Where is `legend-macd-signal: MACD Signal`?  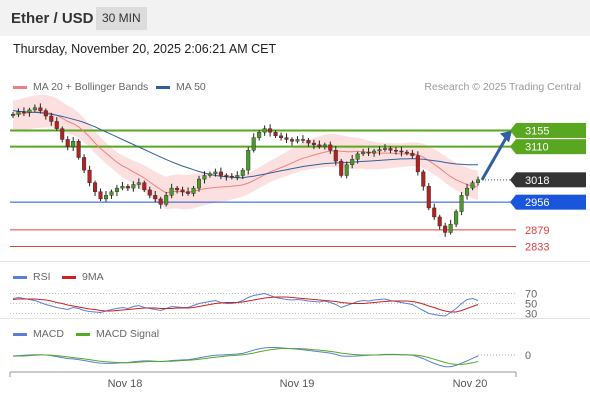 legend-macd-signal: MACD Signal is located at coordinates (117, 334).